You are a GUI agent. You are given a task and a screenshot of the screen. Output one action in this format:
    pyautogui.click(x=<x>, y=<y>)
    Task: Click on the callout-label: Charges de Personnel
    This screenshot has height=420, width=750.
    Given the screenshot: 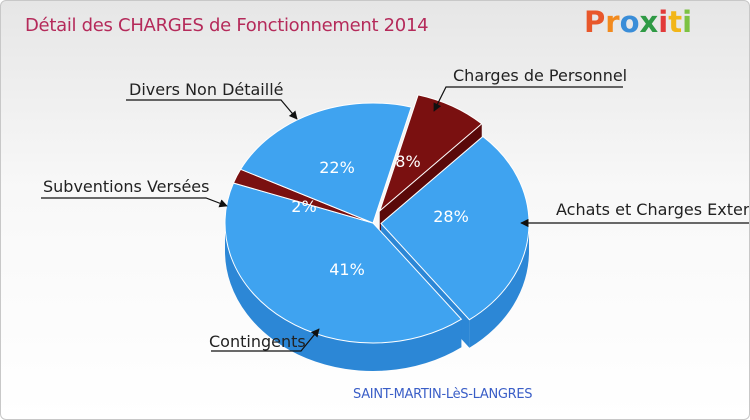 What is the action you would take?
    pyautogui.click(x=540, y=75)
    